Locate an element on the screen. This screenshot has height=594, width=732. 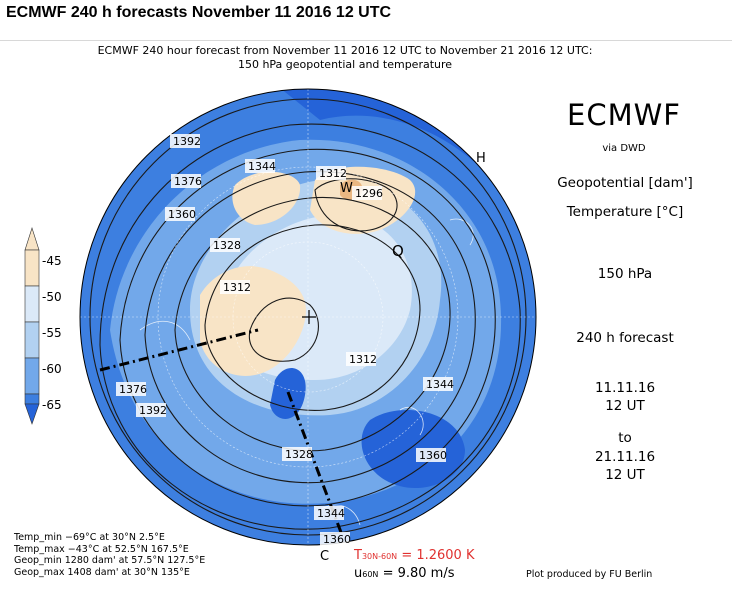
zonal-wind: u60N = 9.80 m/s is located at coordinates (404, 573).